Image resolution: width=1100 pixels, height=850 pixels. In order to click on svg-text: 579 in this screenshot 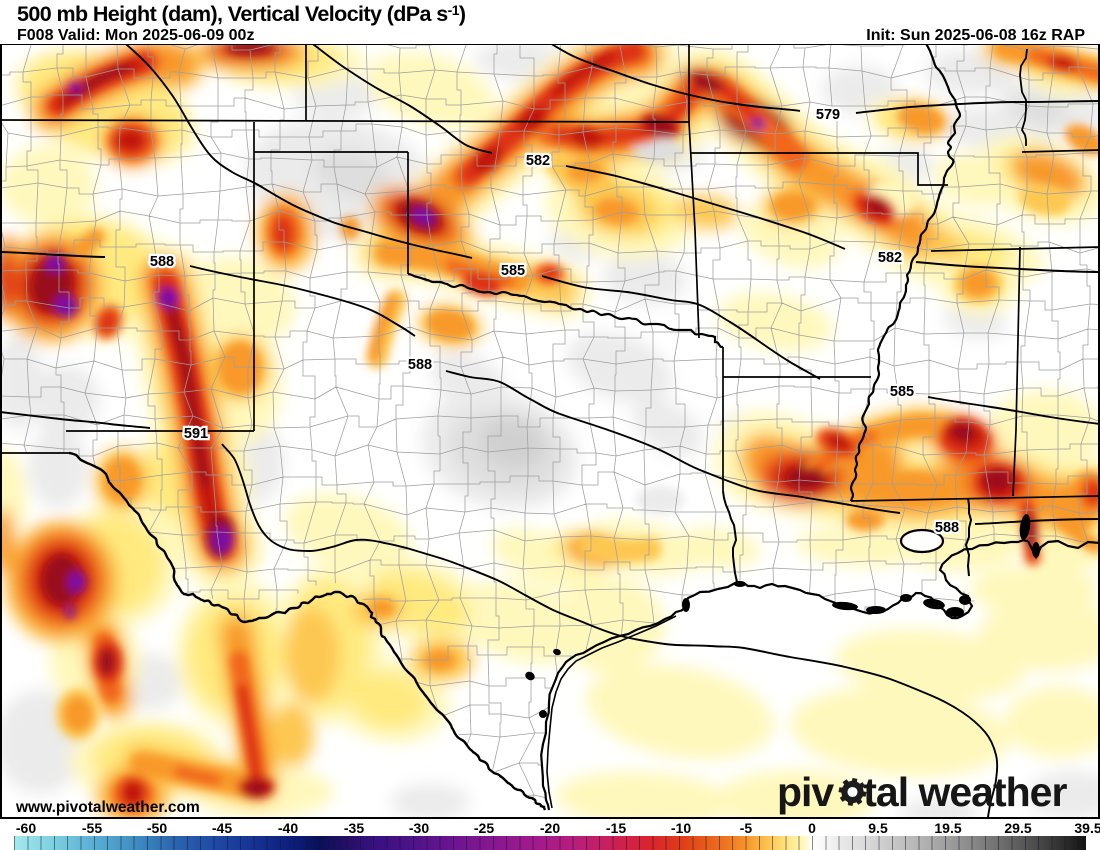, I will do `click(828, 115)`.